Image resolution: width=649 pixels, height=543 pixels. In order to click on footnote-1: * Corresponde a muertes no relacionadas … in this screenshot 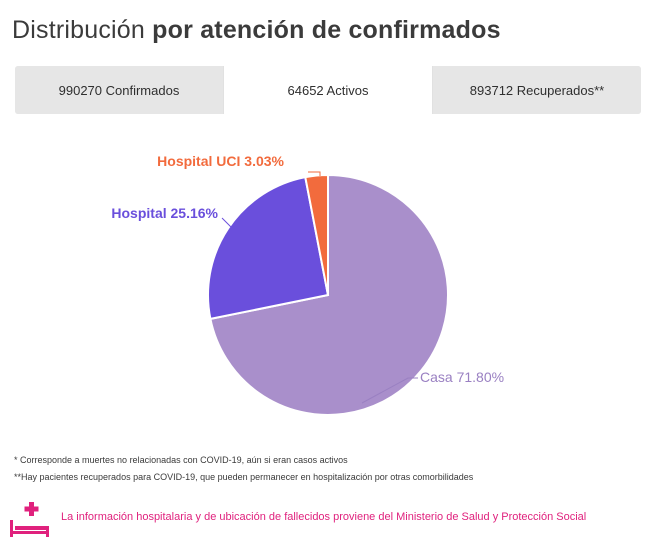, I will do `click(181, 460)`.